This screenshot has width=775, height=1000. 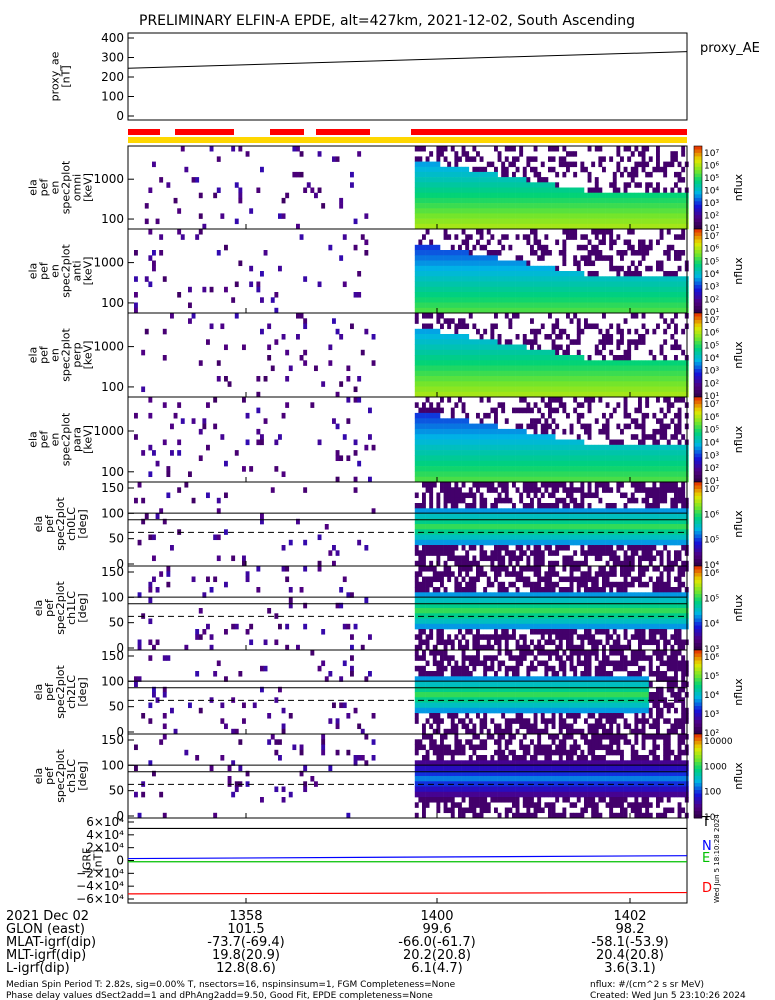 What do you see at coordinates (55, 440) in the screenshot?
I see `y-axis-label-line: en` at bounding box center [55, 440].